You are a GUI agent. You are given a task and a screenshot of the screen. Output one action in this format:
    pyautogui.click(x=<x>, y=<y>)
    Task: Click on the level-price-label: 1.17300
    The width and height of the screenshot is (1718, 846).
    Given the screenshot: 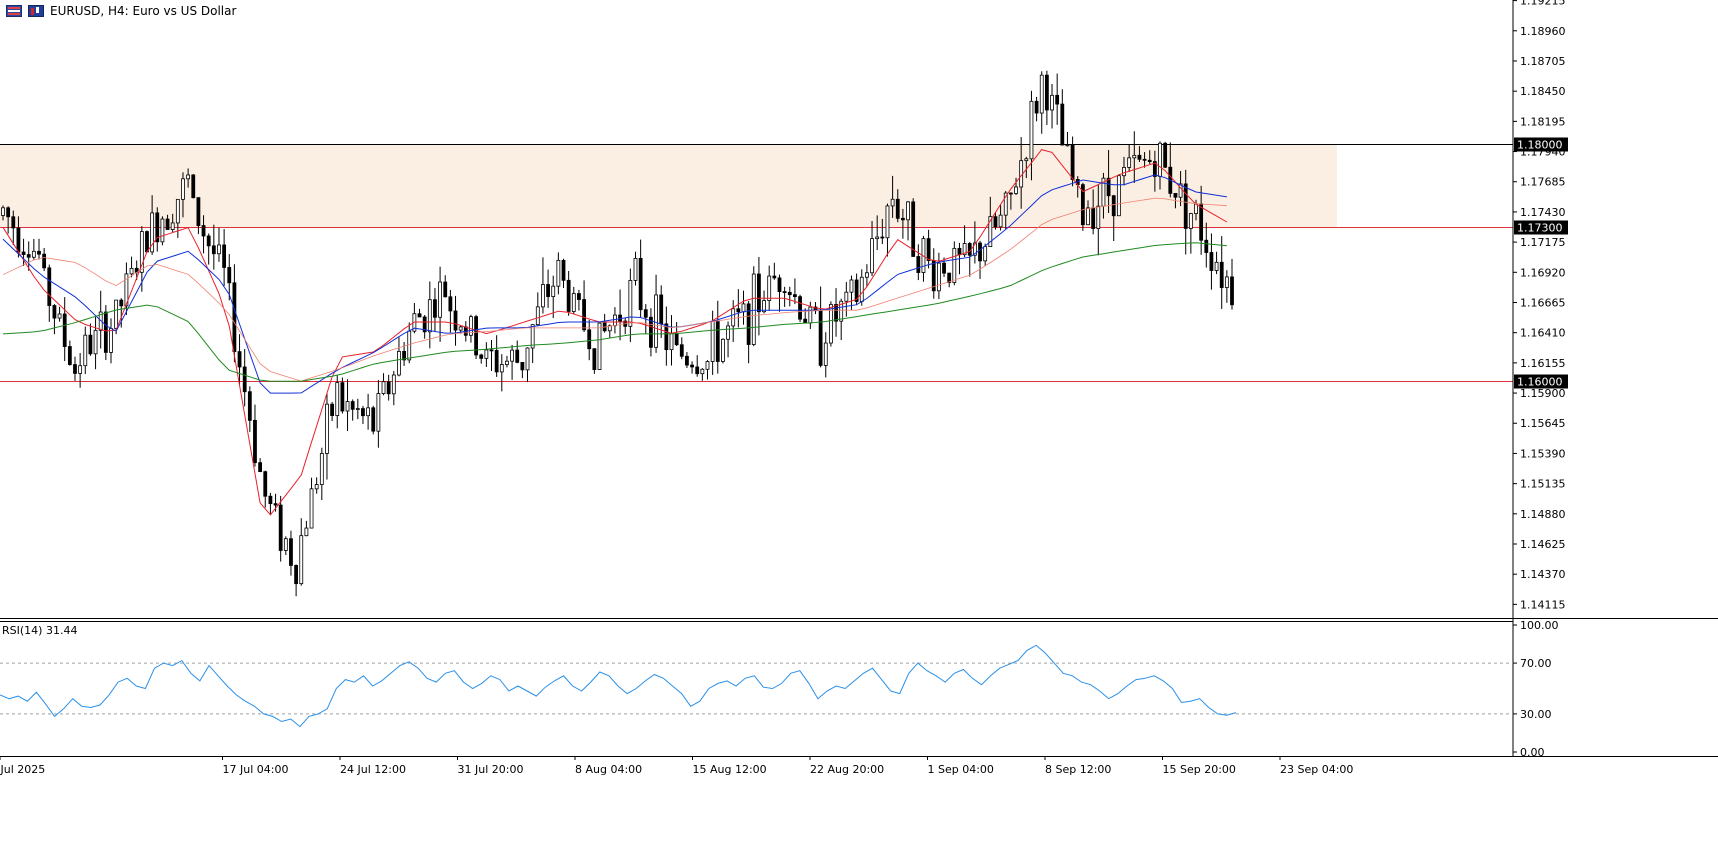 What is the action you would take?
    pyautogui.click(x=1540, y=228)
    